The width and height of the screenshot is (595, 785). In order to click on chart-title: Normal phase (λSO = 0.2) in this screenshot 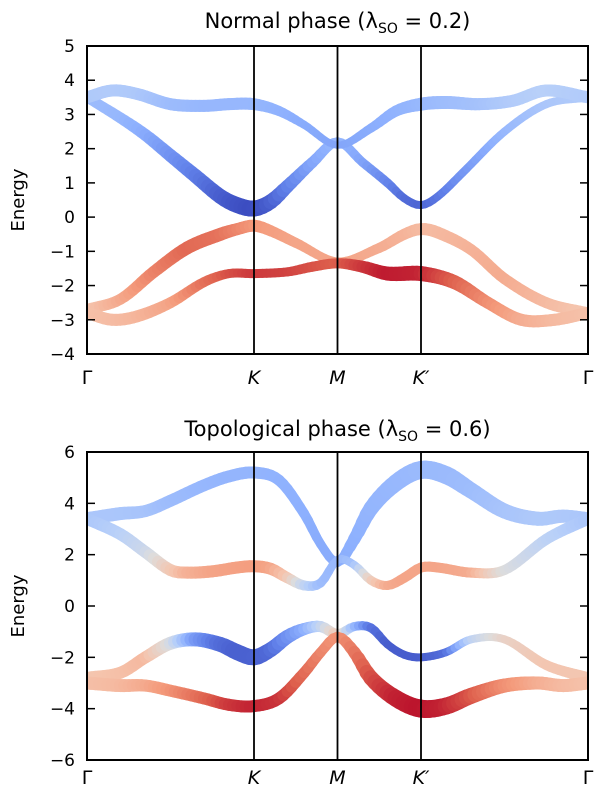, I will do `click(338, 23)`.